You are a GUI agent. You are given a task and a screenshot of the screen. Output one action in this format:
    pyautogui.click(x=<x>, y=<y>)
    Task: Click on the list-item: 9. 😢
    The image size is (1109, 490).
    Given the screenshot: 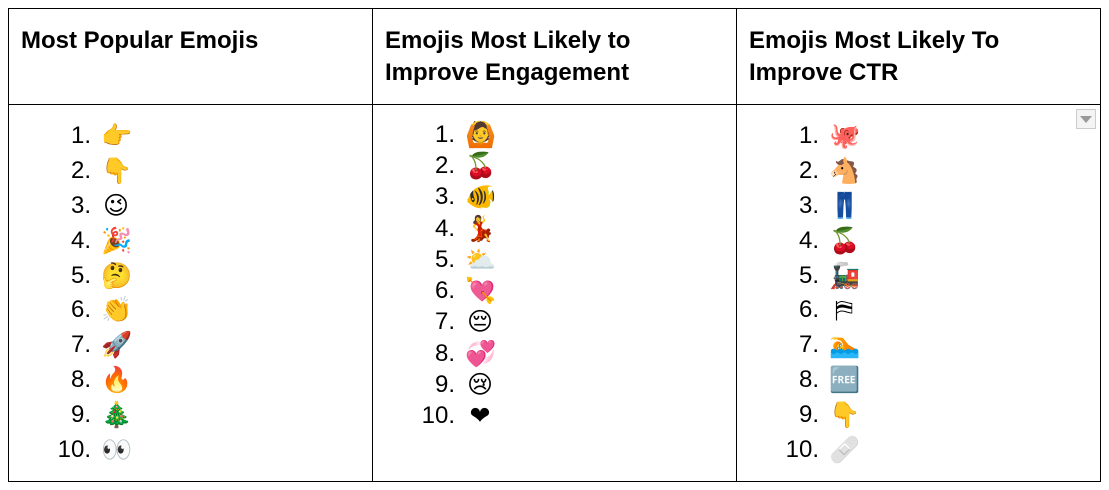 What is the action you would take?
    pyautogui.click(x=455, y=384)
    